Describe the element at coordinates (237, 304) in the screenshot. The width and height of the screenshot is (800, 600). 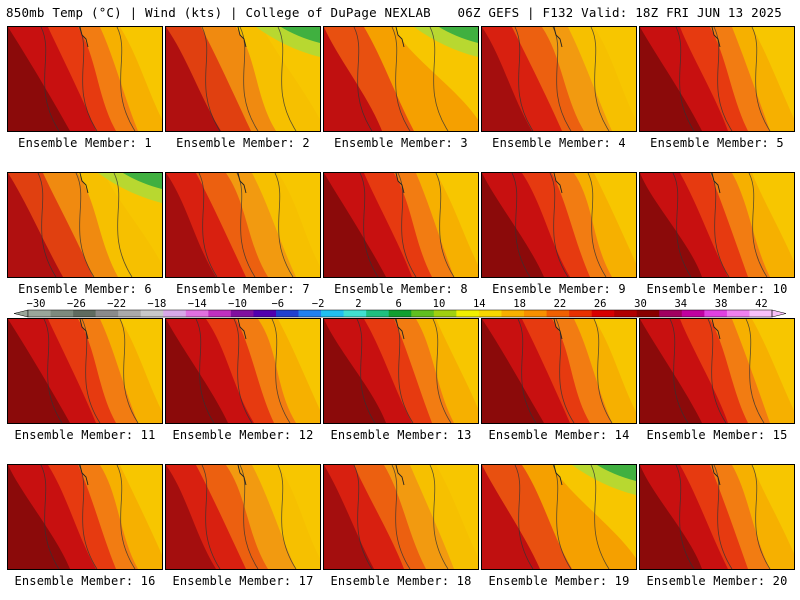
I see `colorbar-tick-label: −10` at that location.